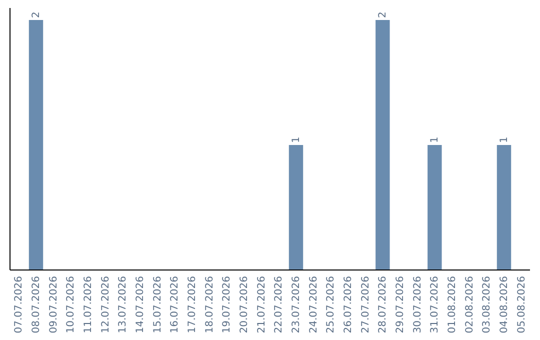  What do you see at coordinates (244, 305) in the screenshot?
I see `x-tick-label: 20.07.2026` at bounding box center [244, 305].